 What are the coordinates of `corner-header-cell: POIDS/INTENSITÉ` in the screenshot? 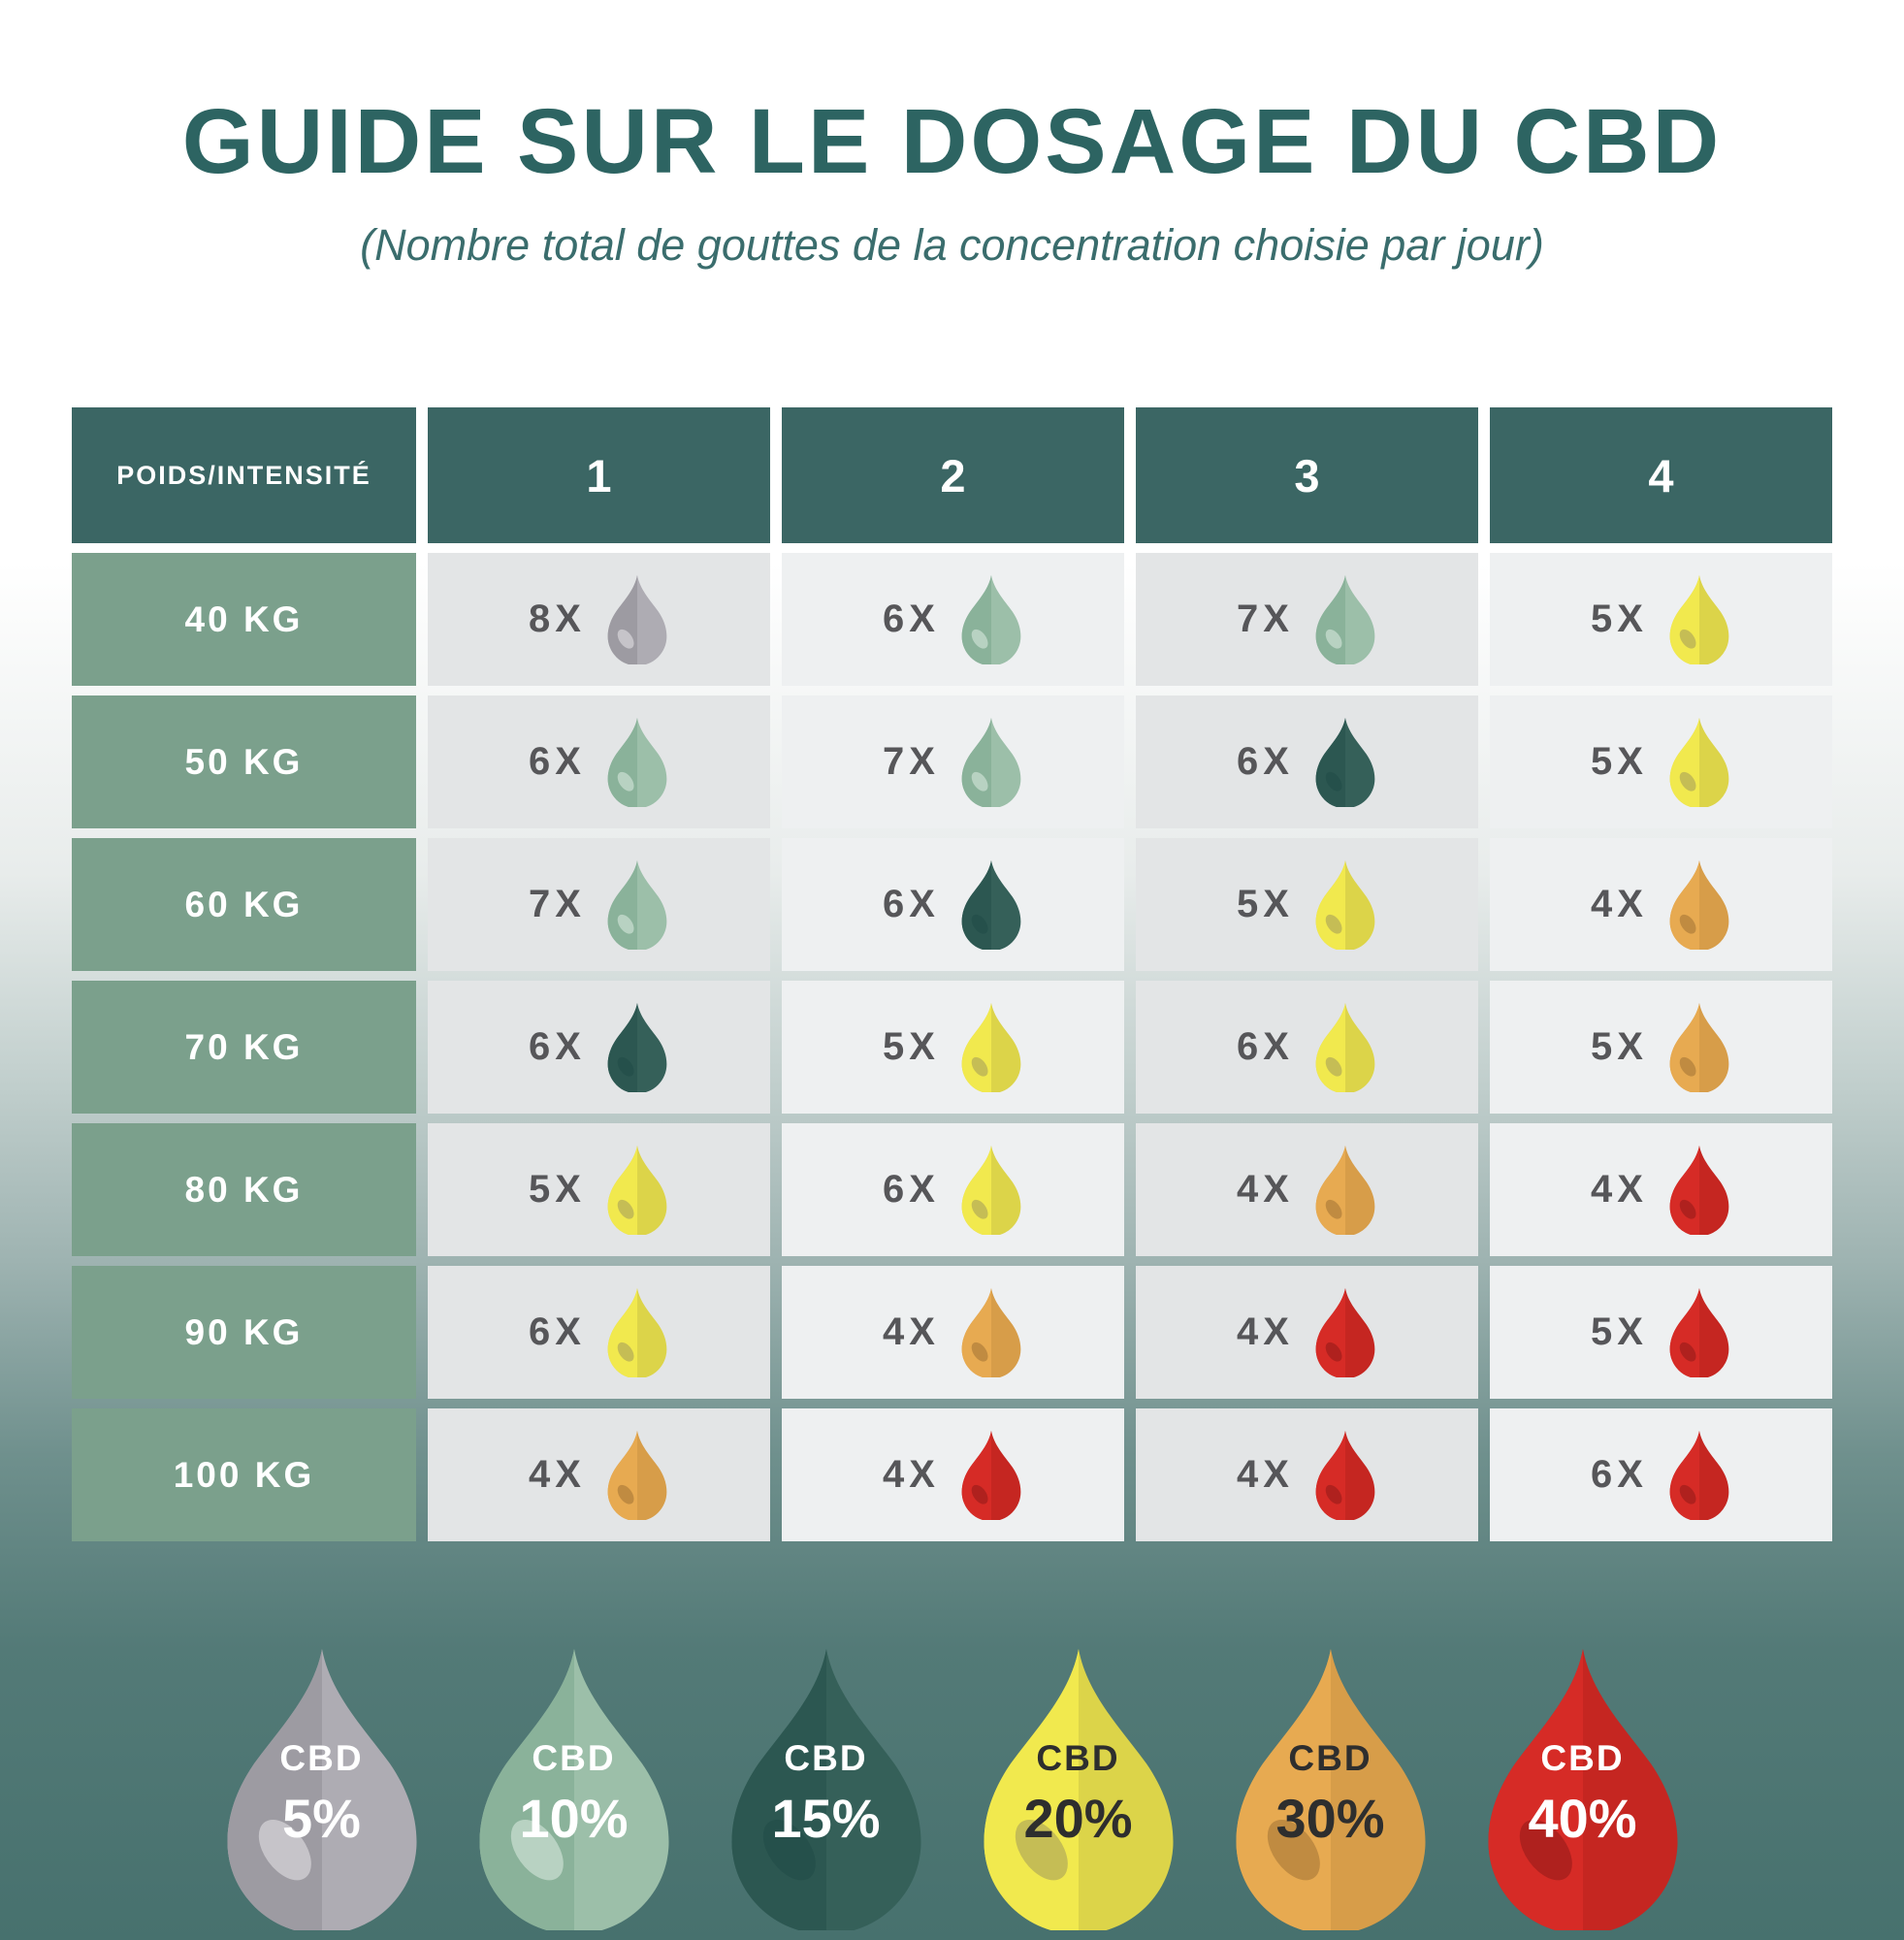 It's located at (244, 475).